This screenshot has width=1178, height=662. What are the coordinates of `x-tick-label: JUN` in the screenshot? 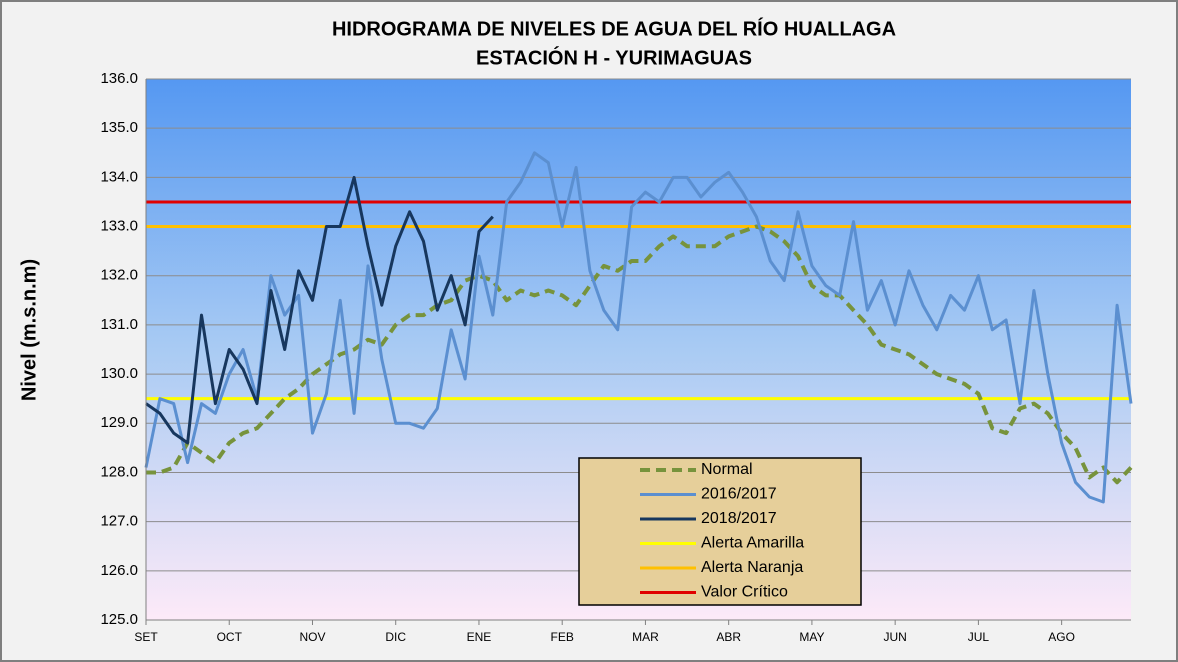 It's located at (894, 637).